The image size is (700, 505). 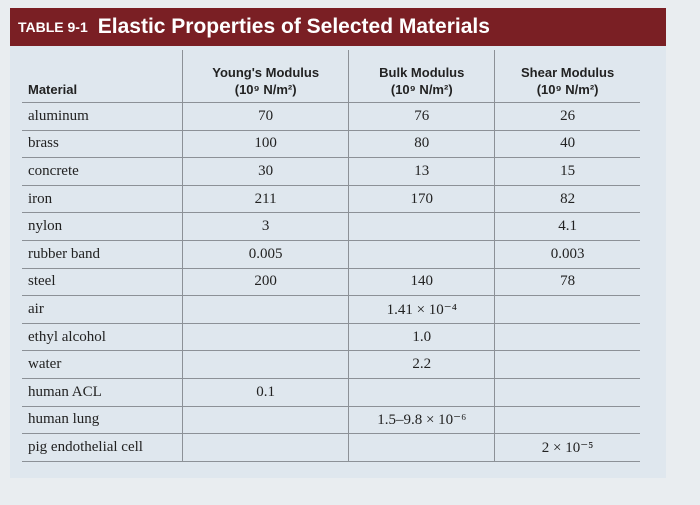 What do you see at coordinates (102, 447) in the screenshot?
I see `material-cell: pig endothelial cell` at bounding box center [102, 447].